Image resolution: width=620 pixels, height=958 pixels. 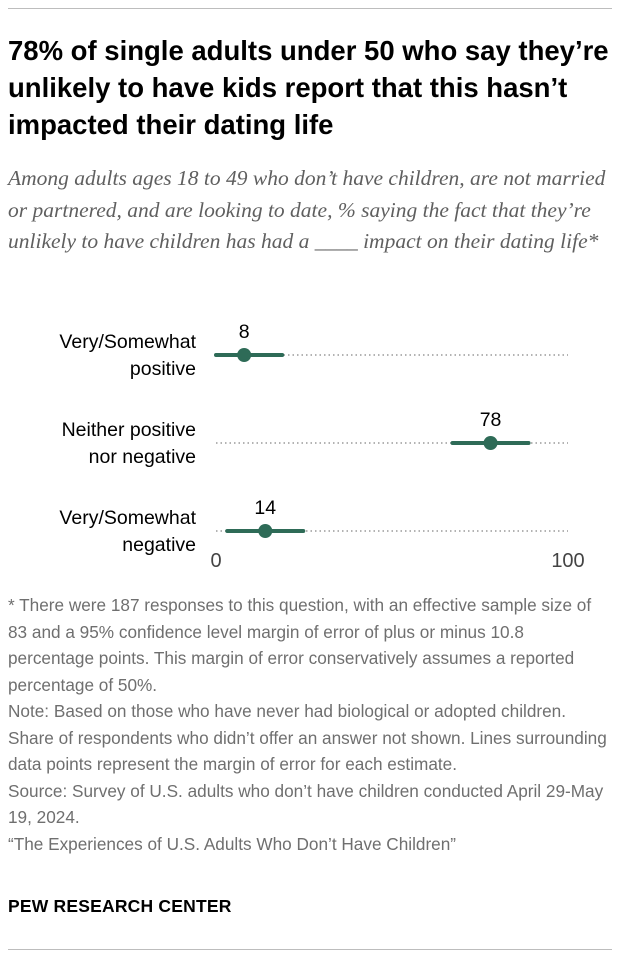 What do you see at coordinates (244, 332) in the screenshot?
I see `value-label: 8` at bounding box center [244, 332].